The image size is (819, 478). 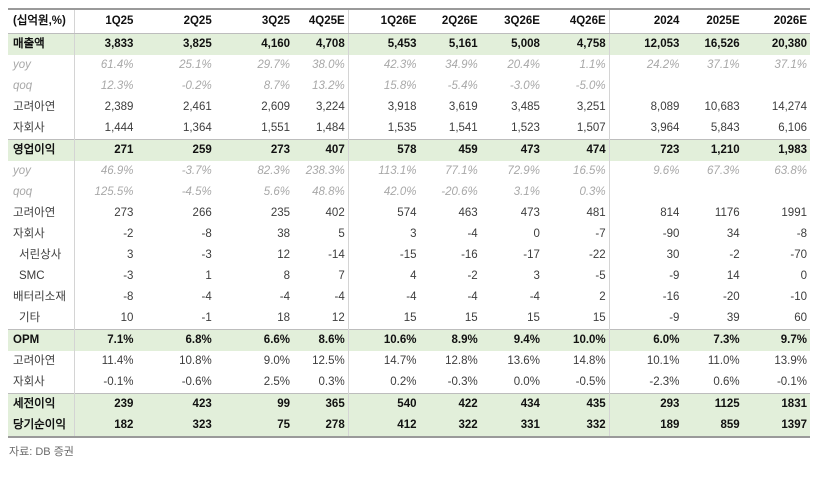 I want to click on value-cell: 1176, so click(x=727, y=213).